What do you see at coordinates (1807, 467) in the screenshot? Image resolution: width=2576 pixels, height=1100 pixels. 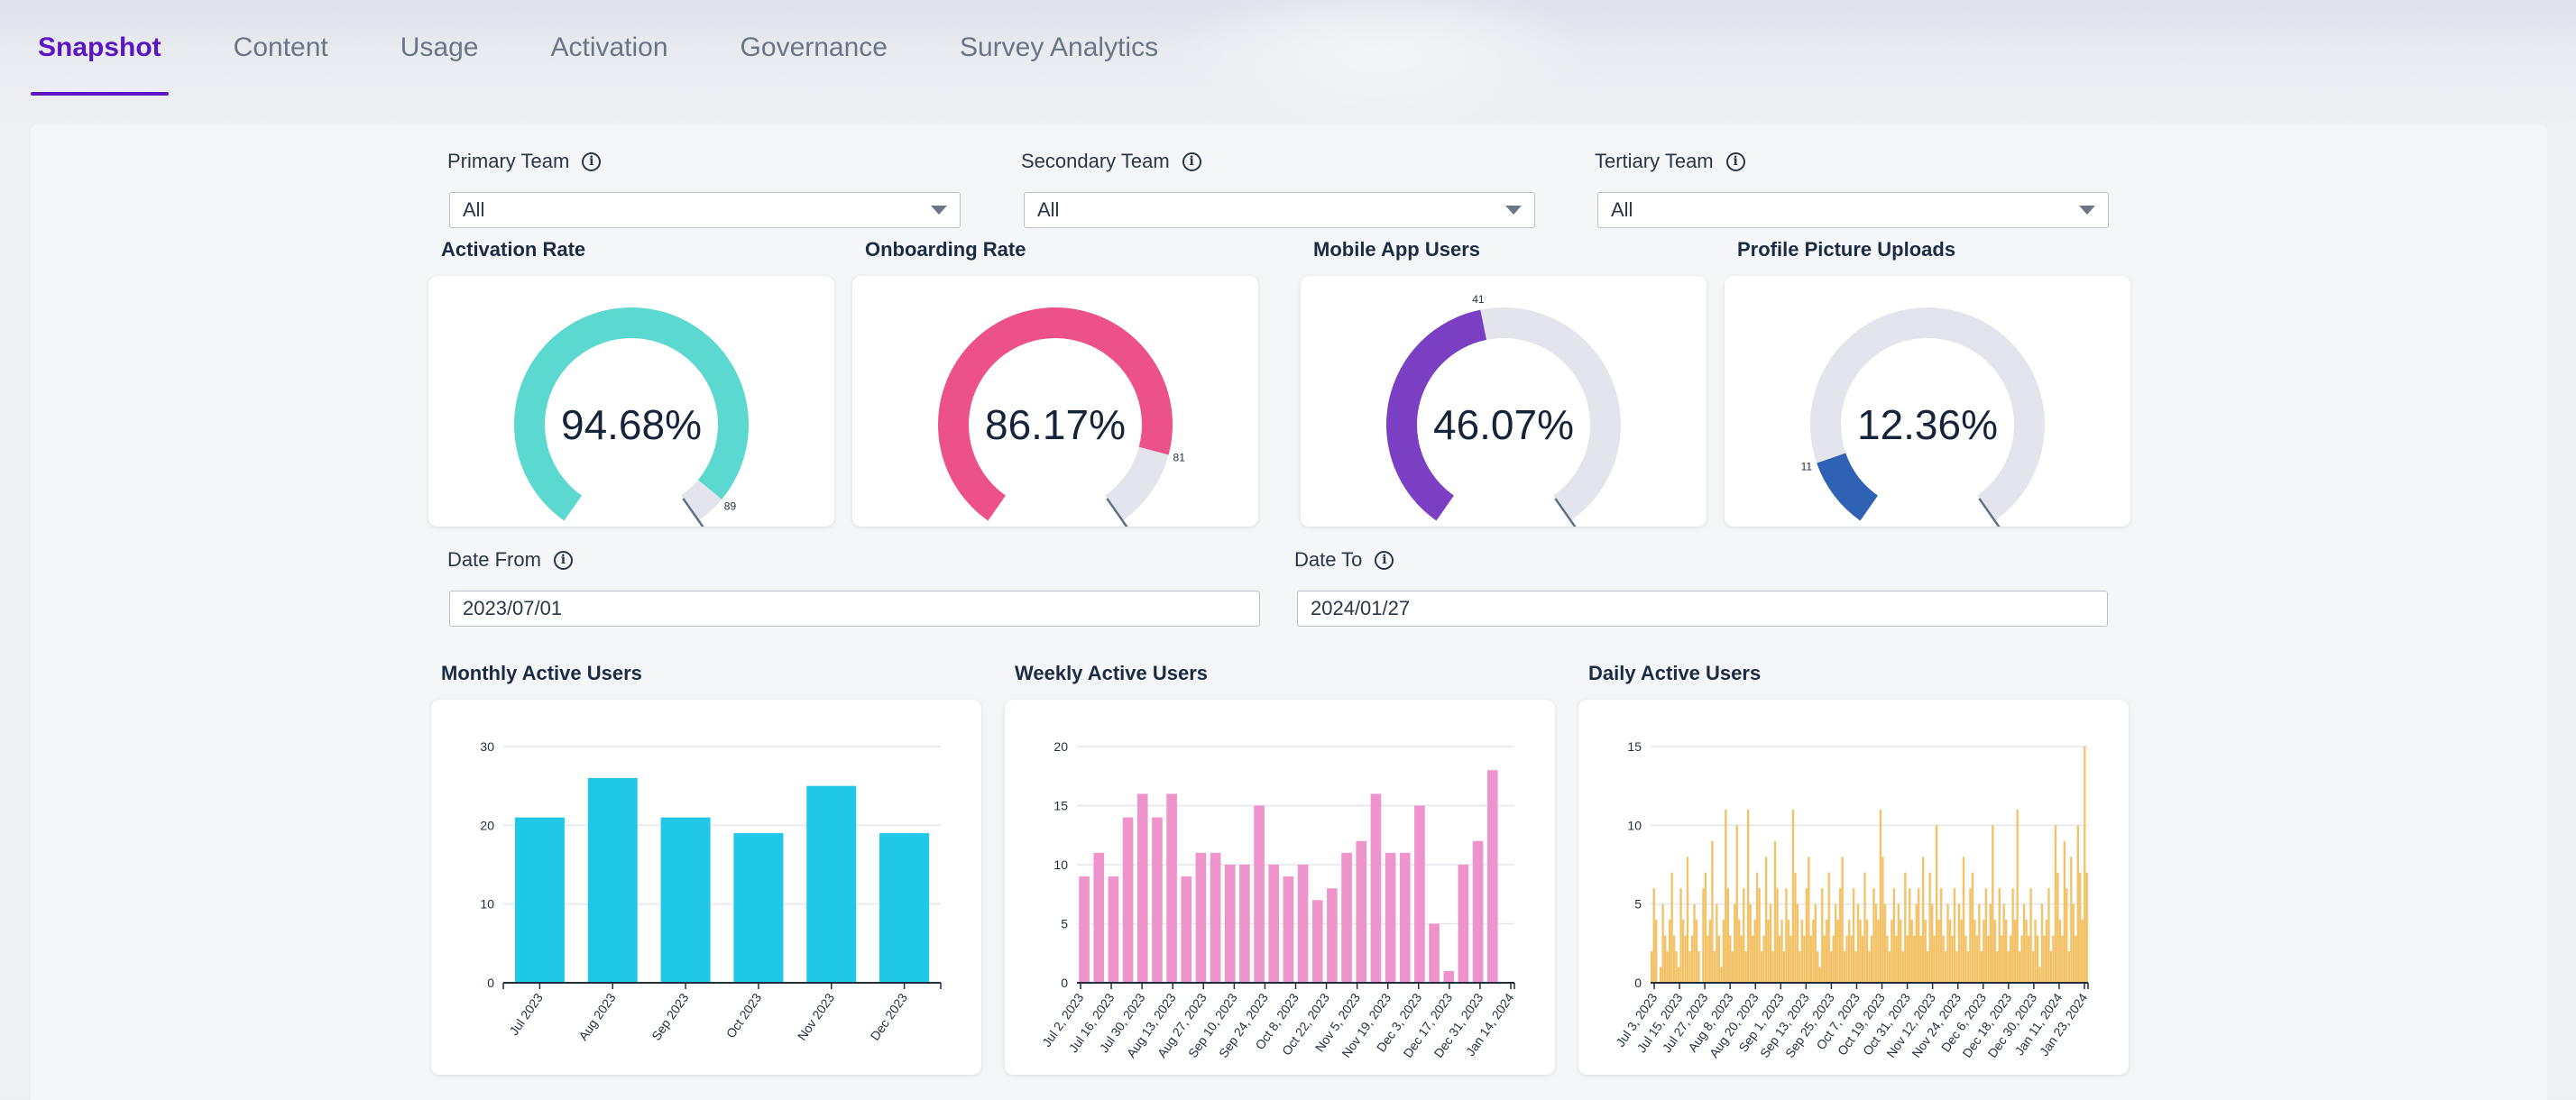 I see `gauge-value-label: 11` at bounding box center [1807, 467].